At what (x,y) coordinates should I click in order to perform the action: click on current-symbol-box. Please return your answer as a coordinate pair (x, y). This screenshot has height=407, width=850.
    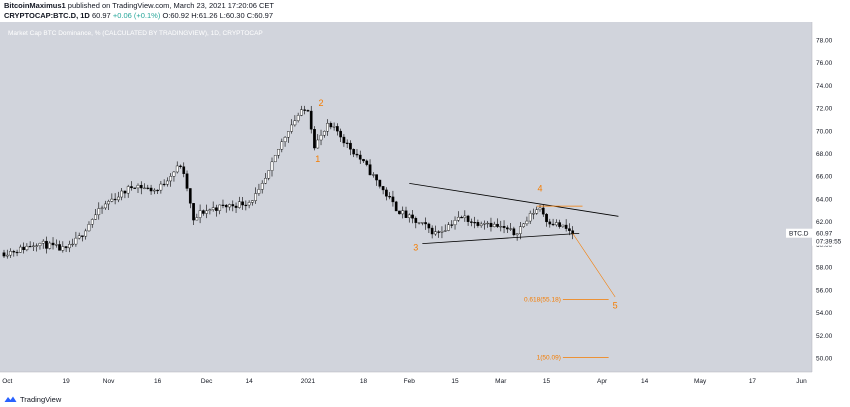
    Looking at the image, I should click on (799, 233).